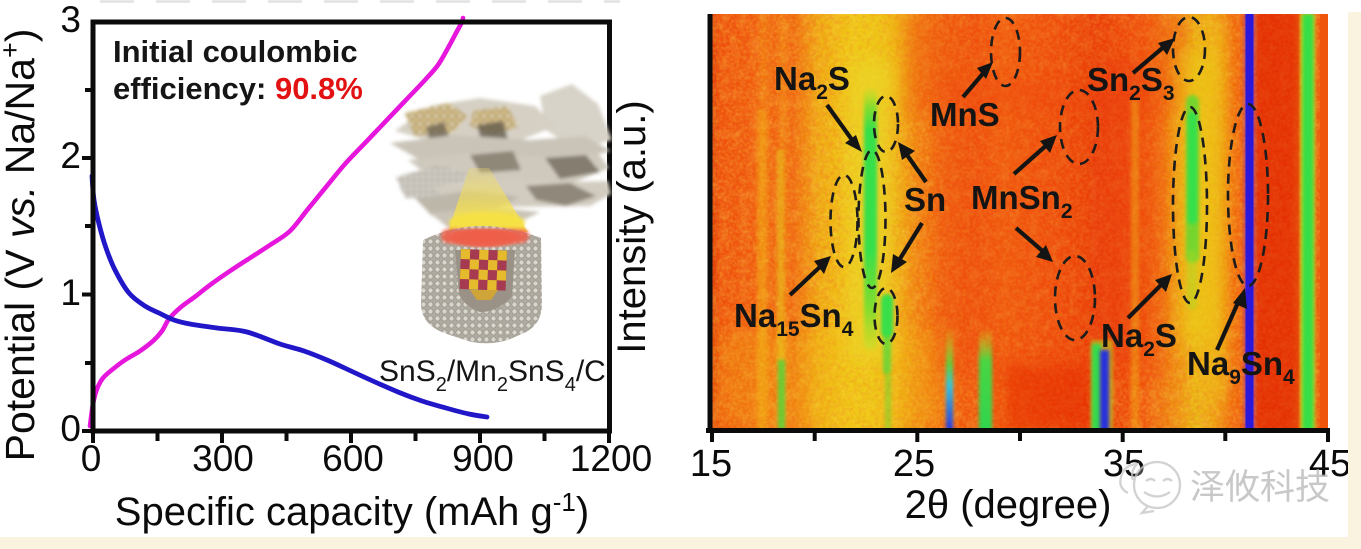  I want to click on svg-text: 15, so click(711, 464).